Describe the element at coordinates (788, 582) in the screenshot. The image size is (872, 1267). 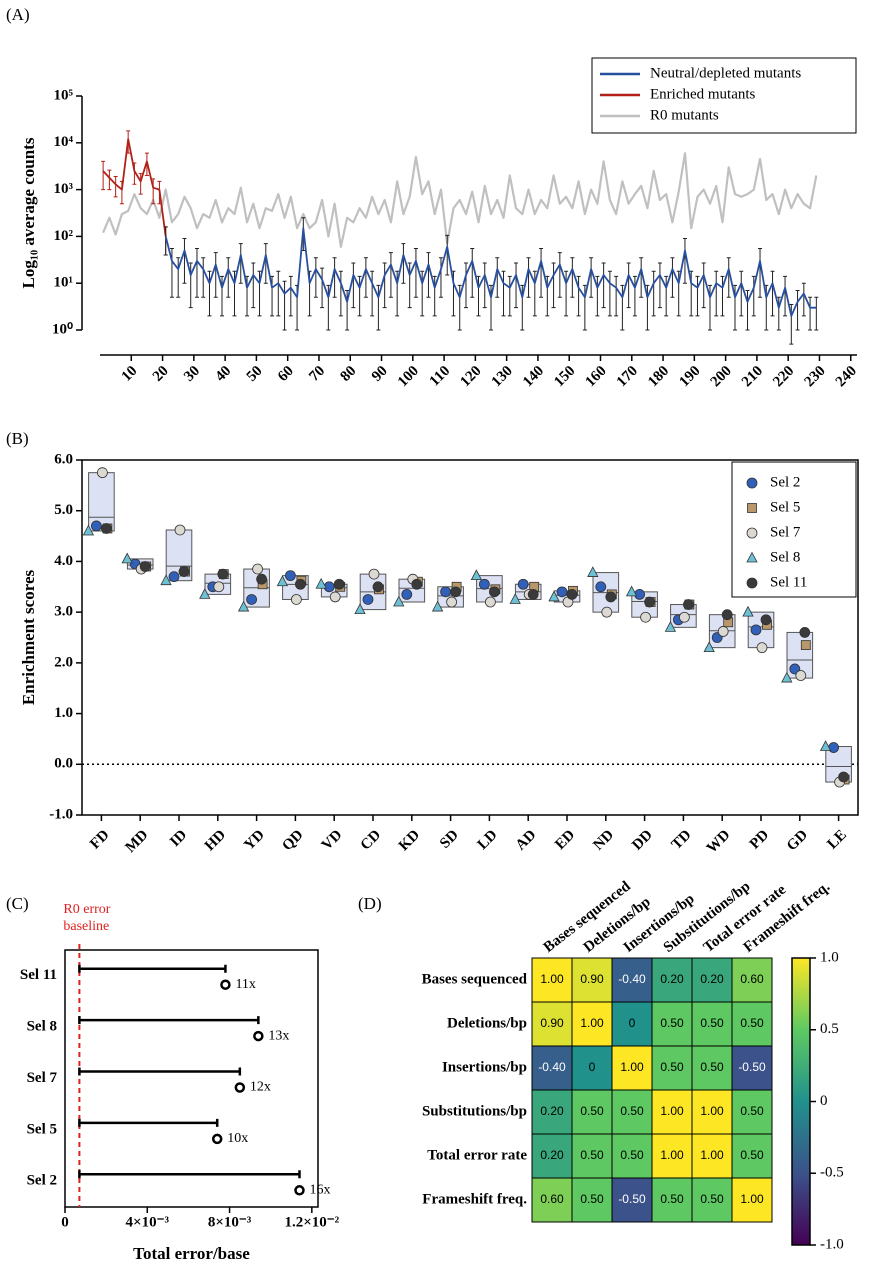
I see `legend-label: Sel 11` at that location.